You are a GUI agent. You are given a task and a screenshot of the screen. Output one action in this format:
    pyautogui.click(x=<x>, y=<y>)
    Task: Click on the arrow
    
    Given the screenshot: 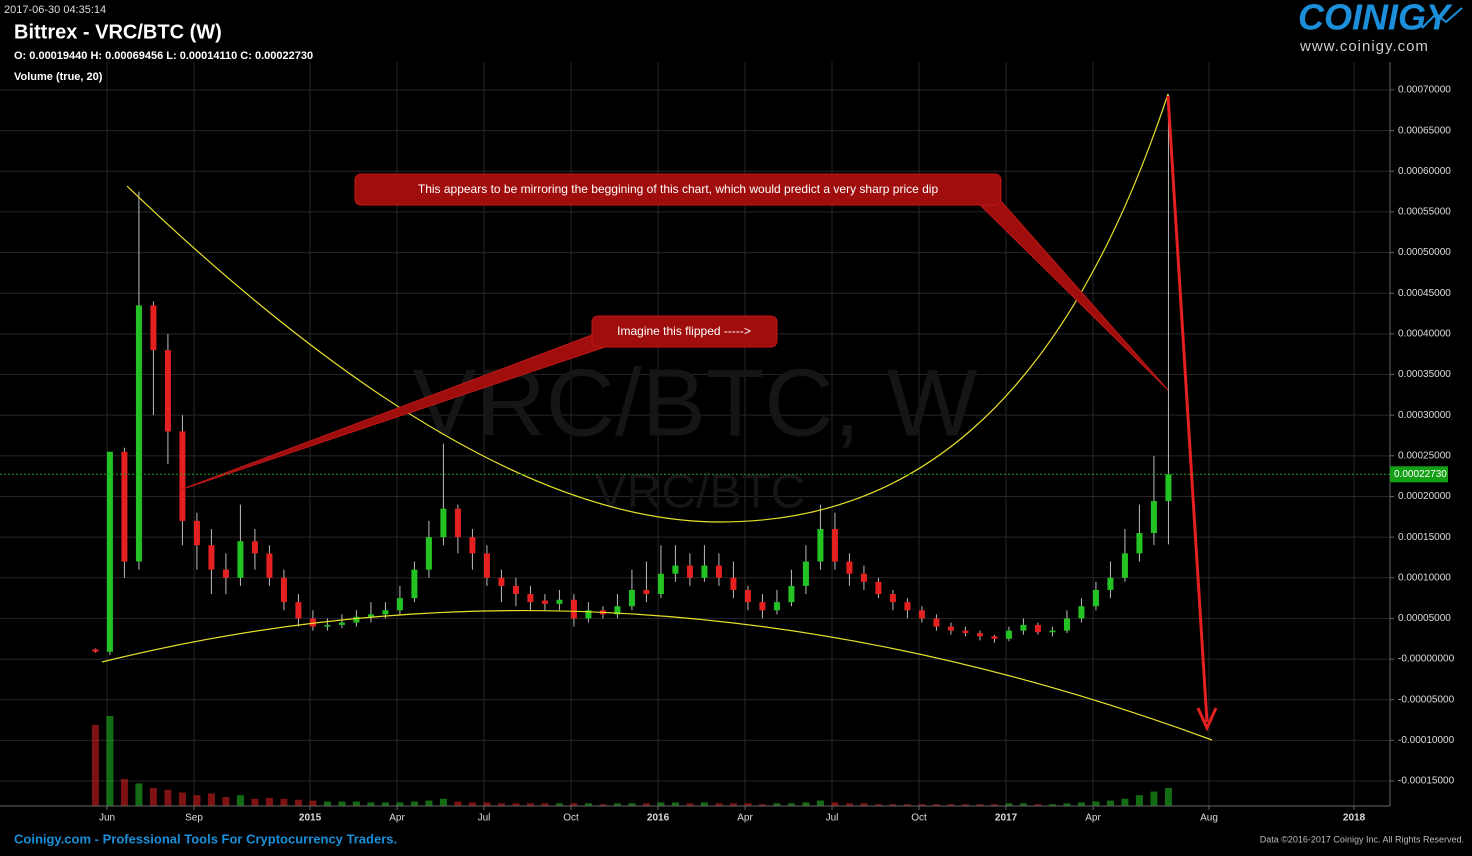 What is the action you would take?
    pyautogui.click(x=1187, y=409)
    